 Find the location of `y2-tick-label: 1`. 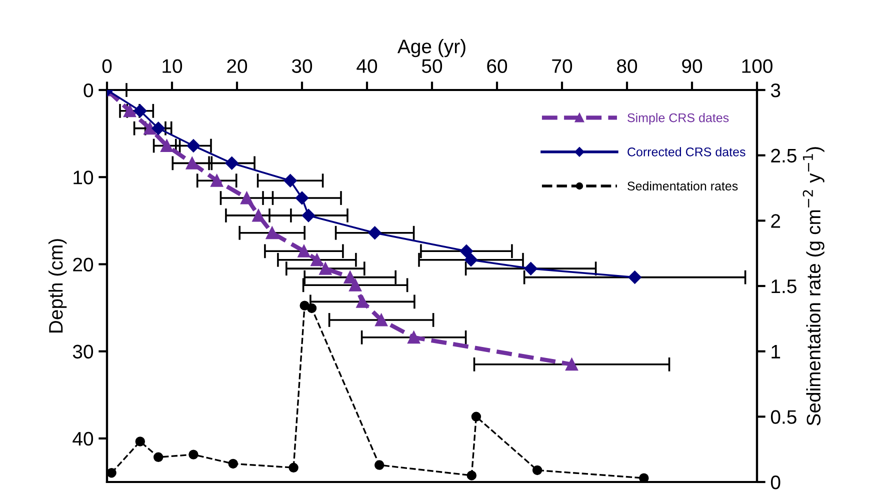

y2-tick-label: 1 is located at coordinates (776, 351).